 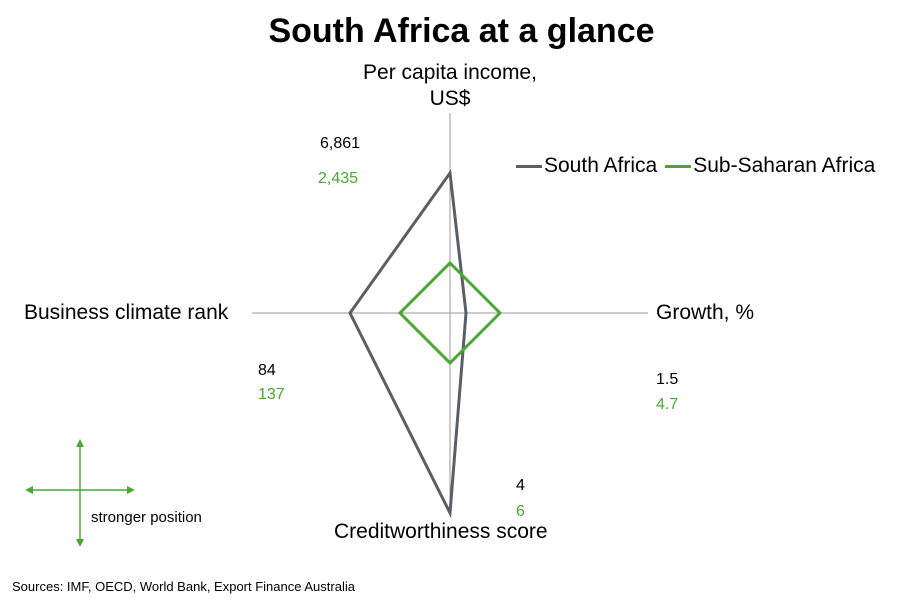 What do you see at coordinates (80, 543) in the screenshot?
I see `key-arrowhead-down` at bounding box center [80, 543].